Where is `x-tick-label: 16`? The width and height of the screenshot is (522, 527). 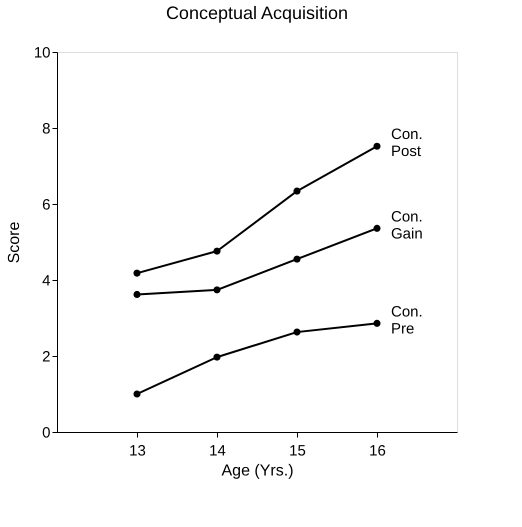
x-tick-label: 16 is located at coordinates (377, 451).